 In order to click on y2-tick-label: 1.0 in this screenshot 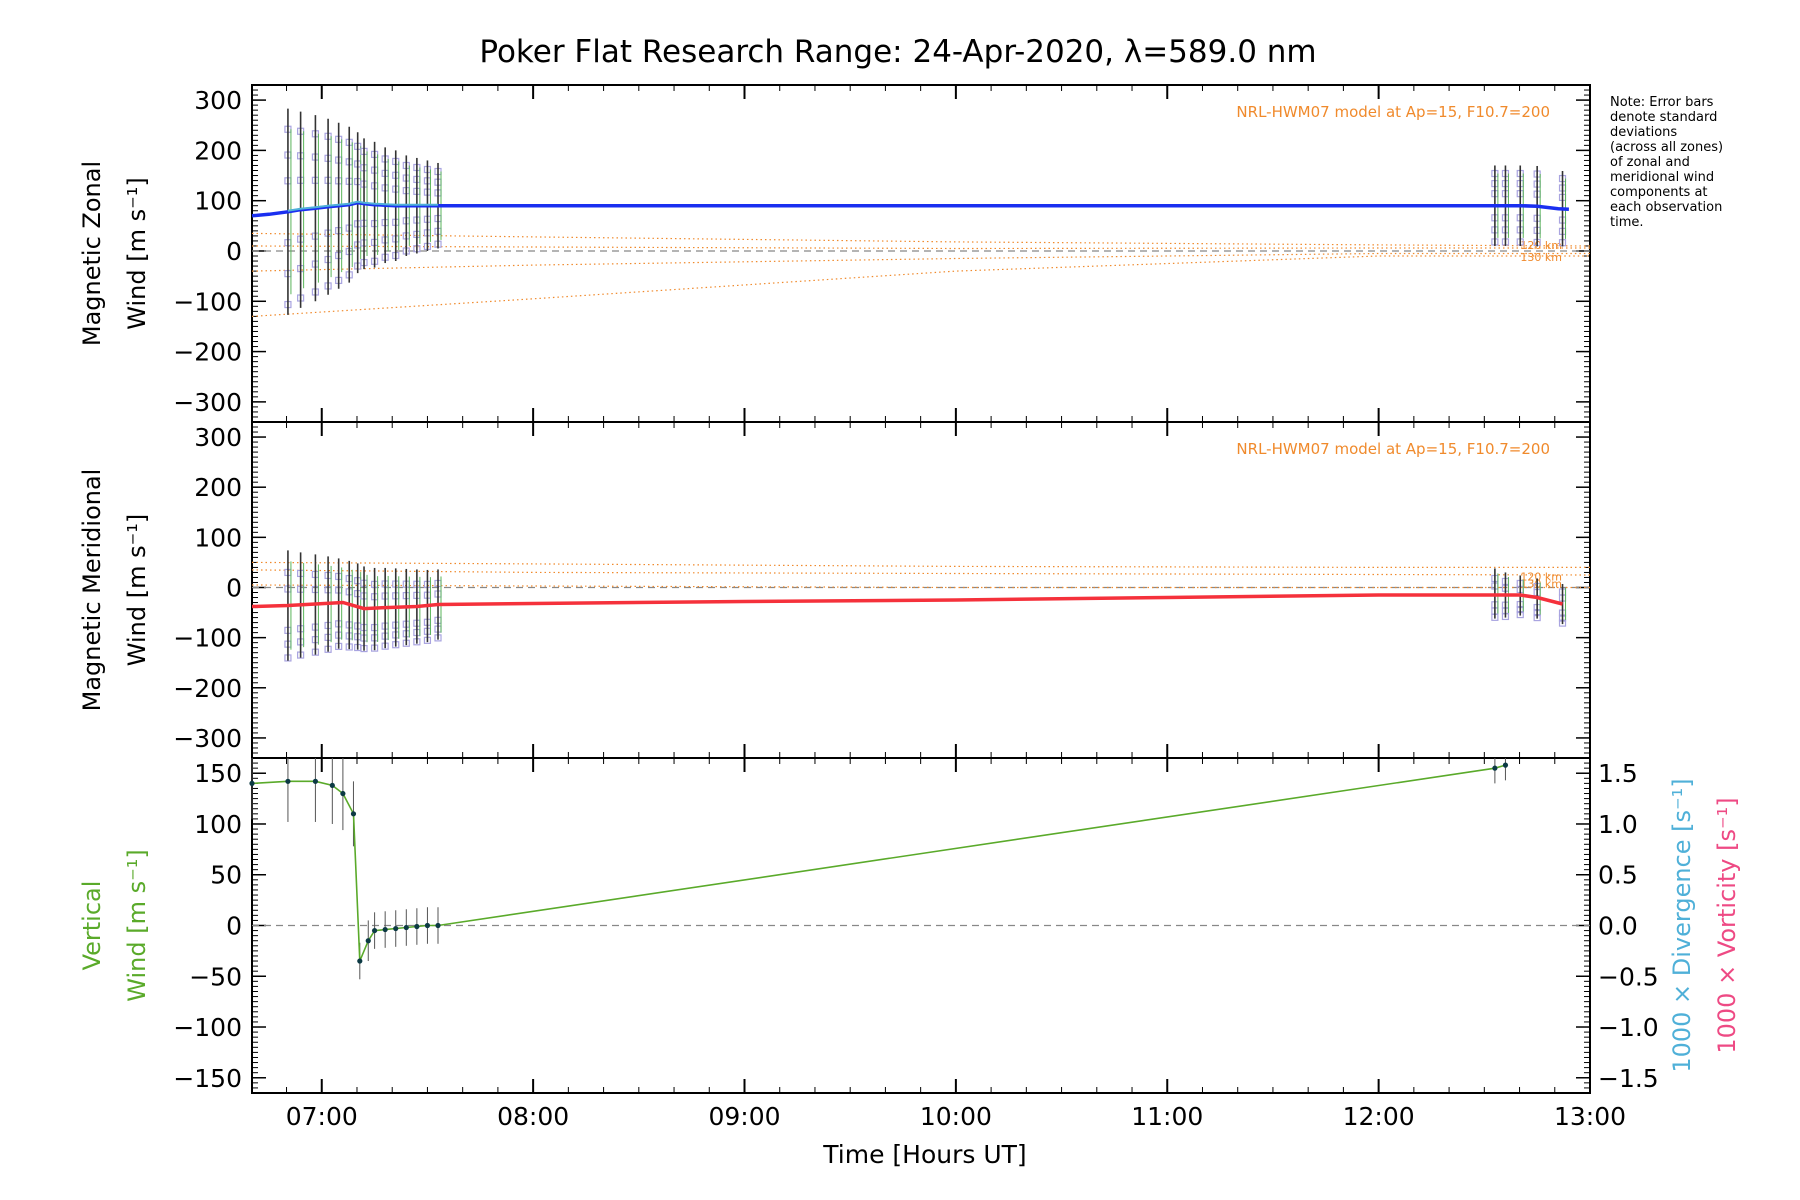, I will do `click(1618, 824)`.